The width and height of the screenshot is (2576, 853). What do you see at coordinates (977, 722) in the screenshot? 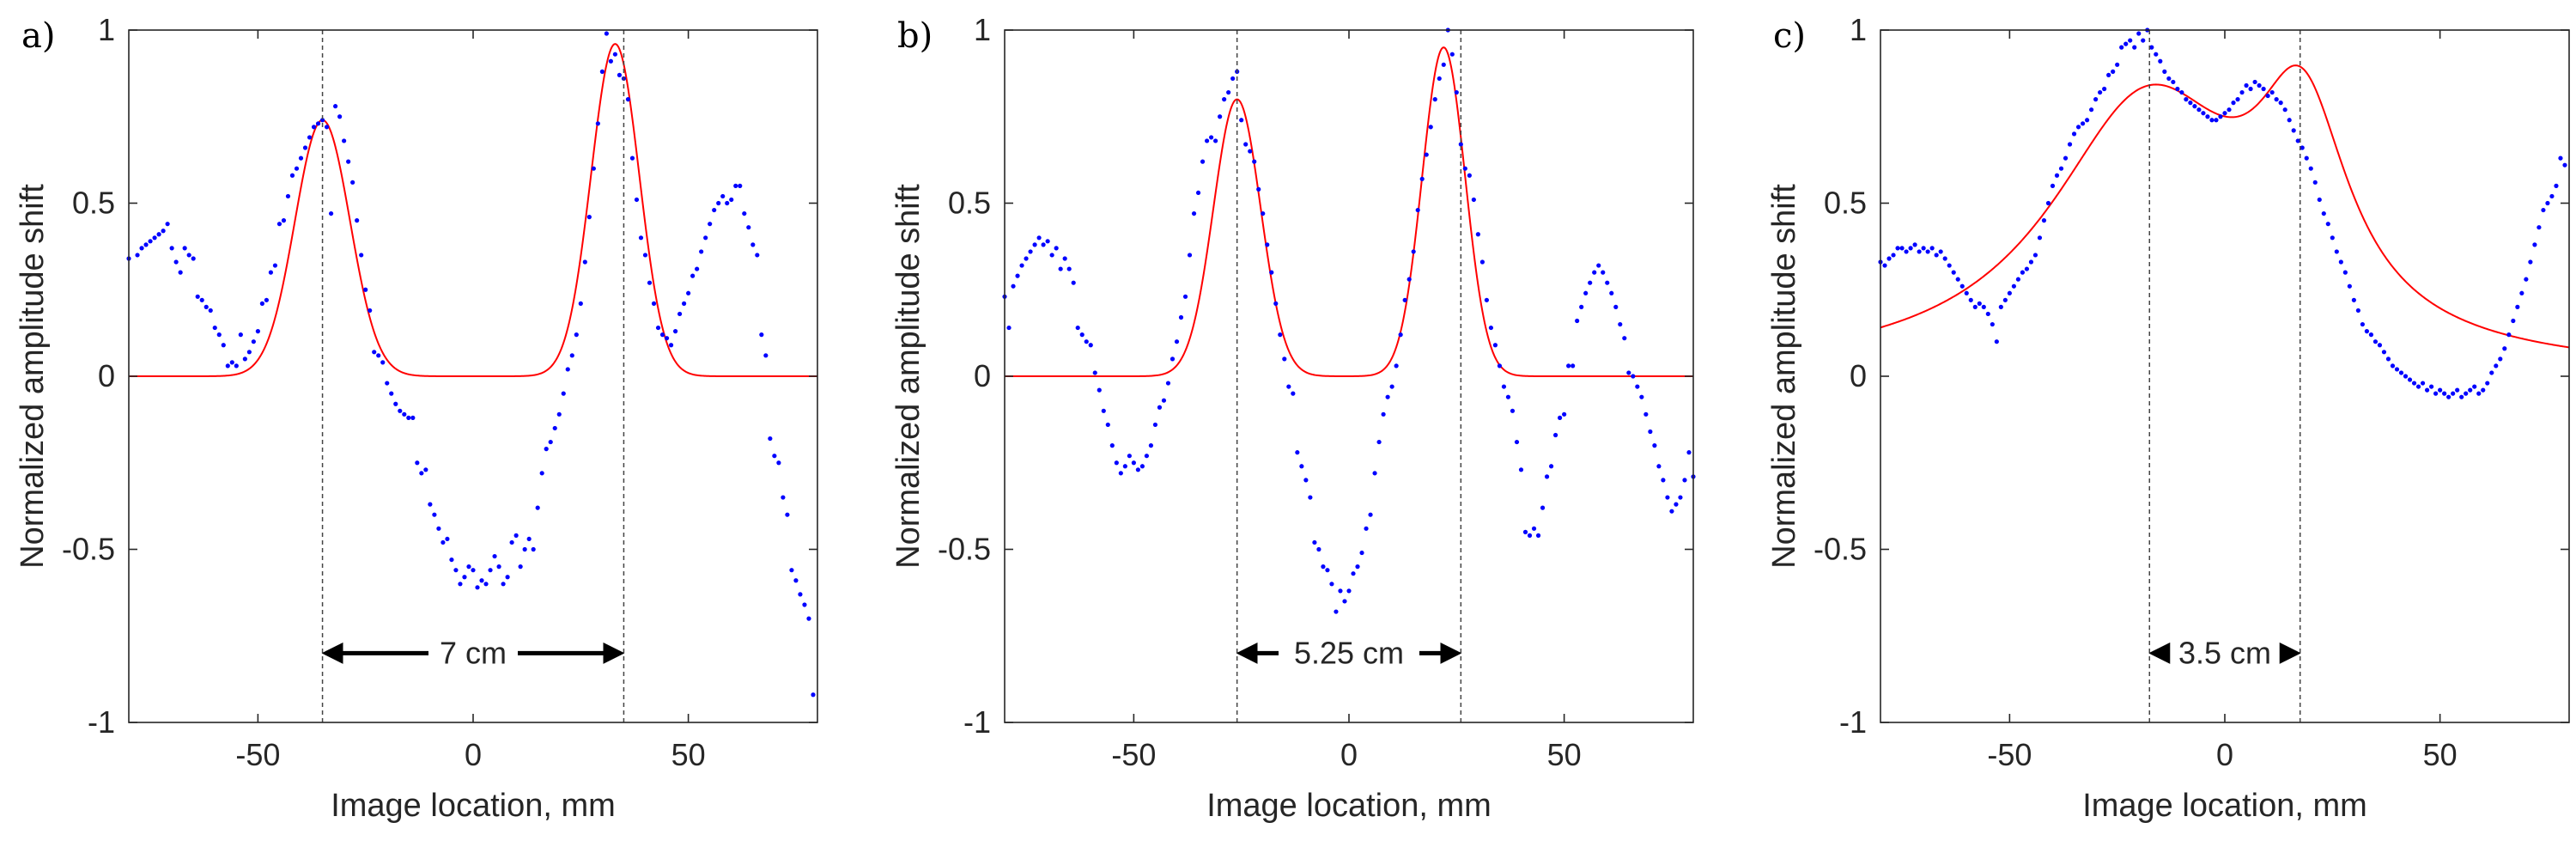
I see `y-tick-label: -1` at bounding box center [977, 722].